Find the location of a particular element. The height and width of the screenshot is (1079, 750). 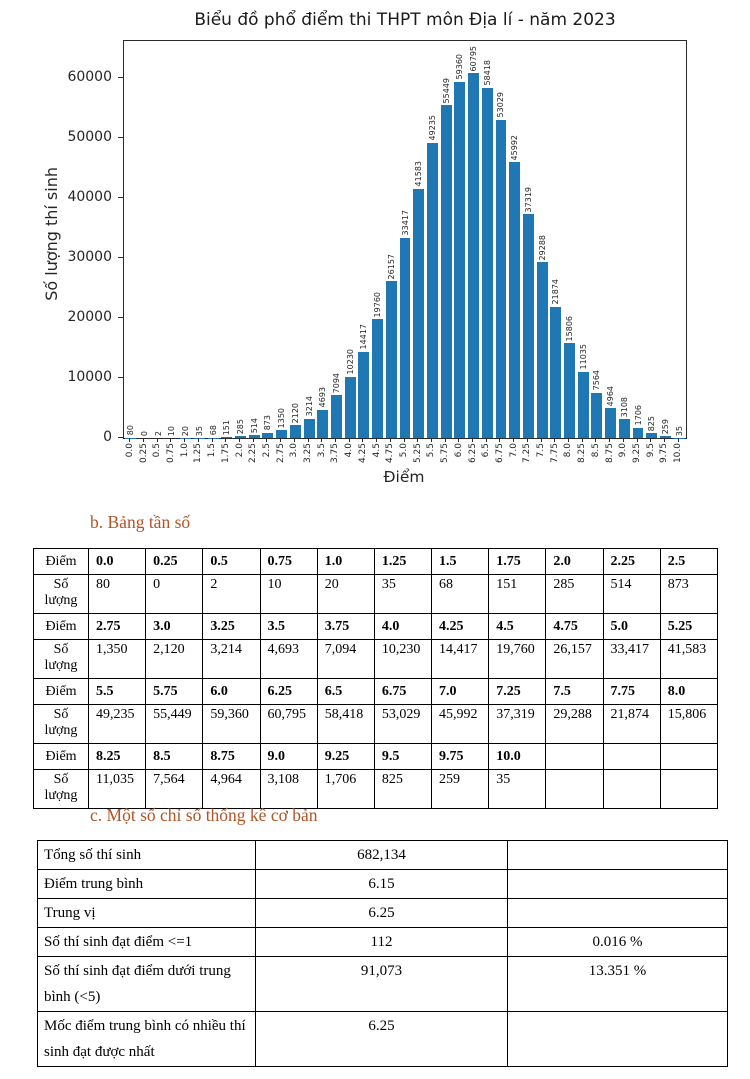

count-cell: 15,806 is located at coordinates (689, 724).